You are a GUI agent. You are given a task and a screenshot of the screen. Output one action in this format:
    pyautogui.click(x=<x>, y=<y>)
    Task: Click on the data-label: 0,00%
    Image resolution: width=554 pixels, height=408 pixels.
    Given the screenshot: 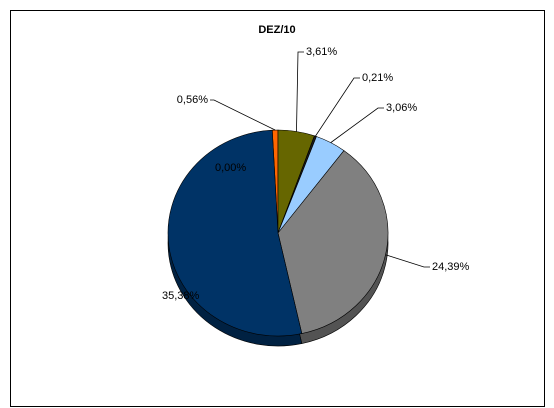 What is the action you would take?
    pyautogui.click(x=230, y=168)
    